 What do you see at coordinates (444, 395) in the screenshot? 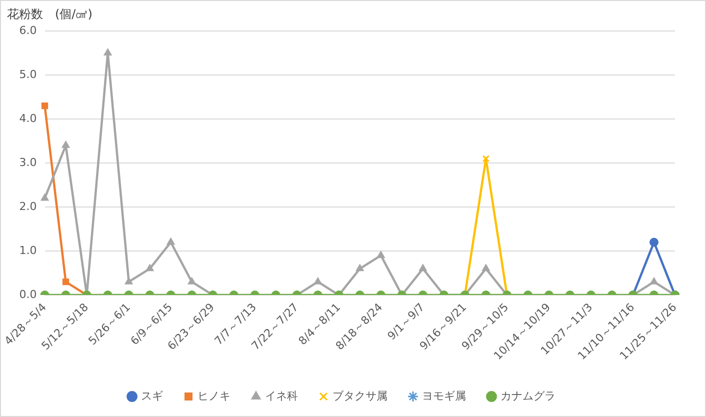
I see `legend-label: ヨモギ属` at bounding box center [444, 395].